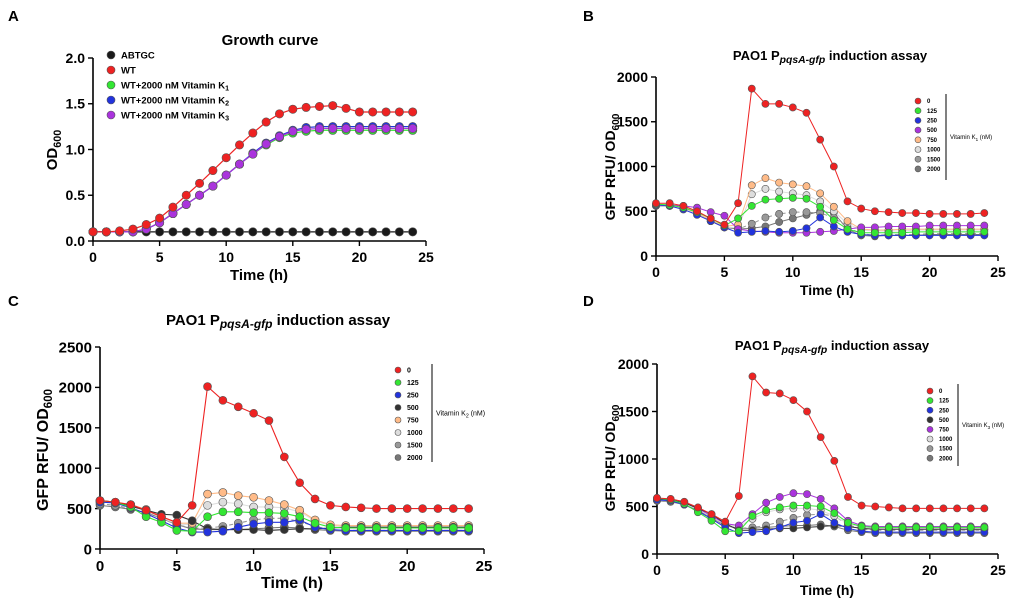 This screenshot has height=601, width=1021. Describe the element at coordinates (415, 458) in the screenshot. I see `legend-label-text: 2000` at that location.